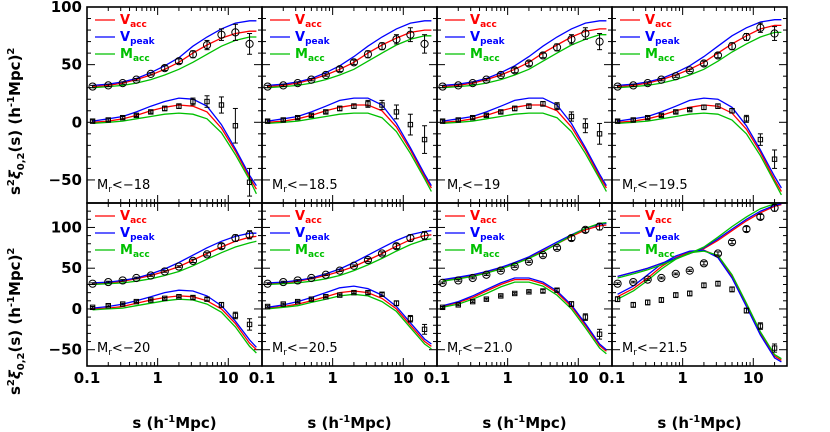 Image resolution: width=830 pixels, height=432 pixels. Describe the element at coordinates (305, 349) in the screenshot. I see `panel-label: Mr<−20.5` at that location.